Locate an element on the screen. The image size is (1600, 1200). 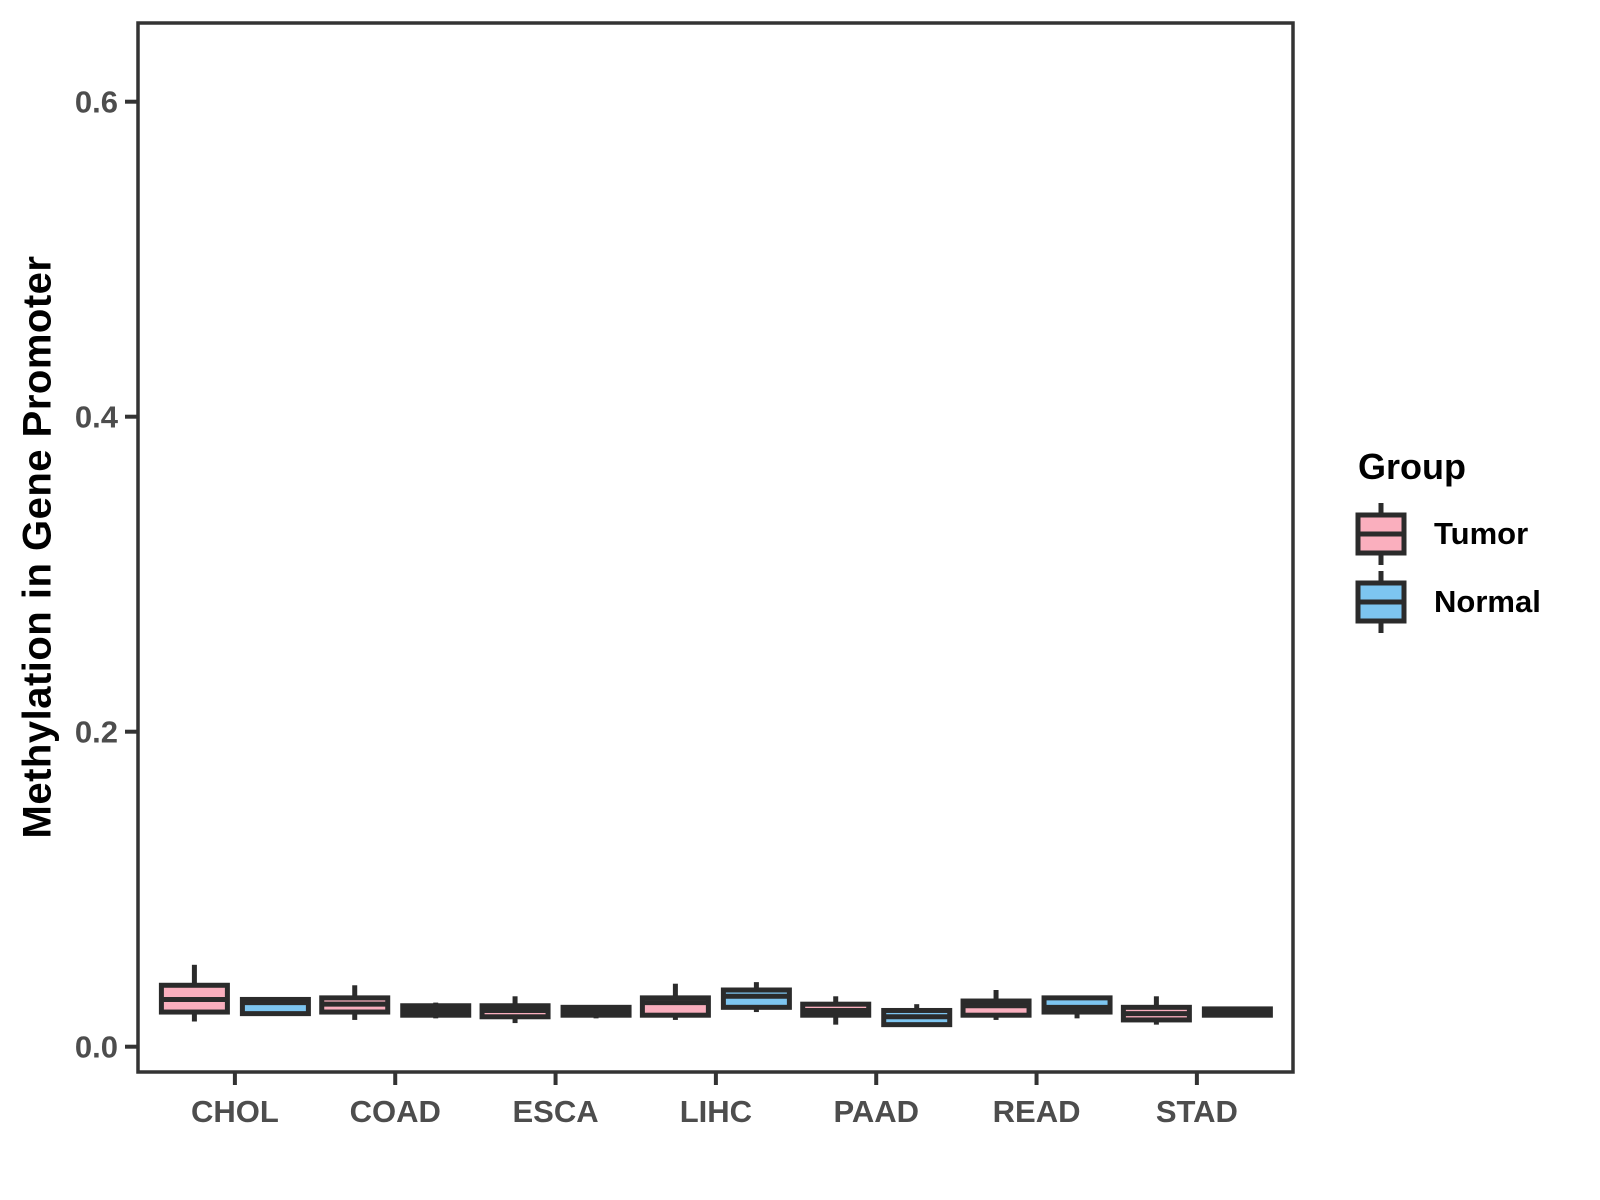
boxplot-tumor-stad is located at coordinates (1156, 1010).